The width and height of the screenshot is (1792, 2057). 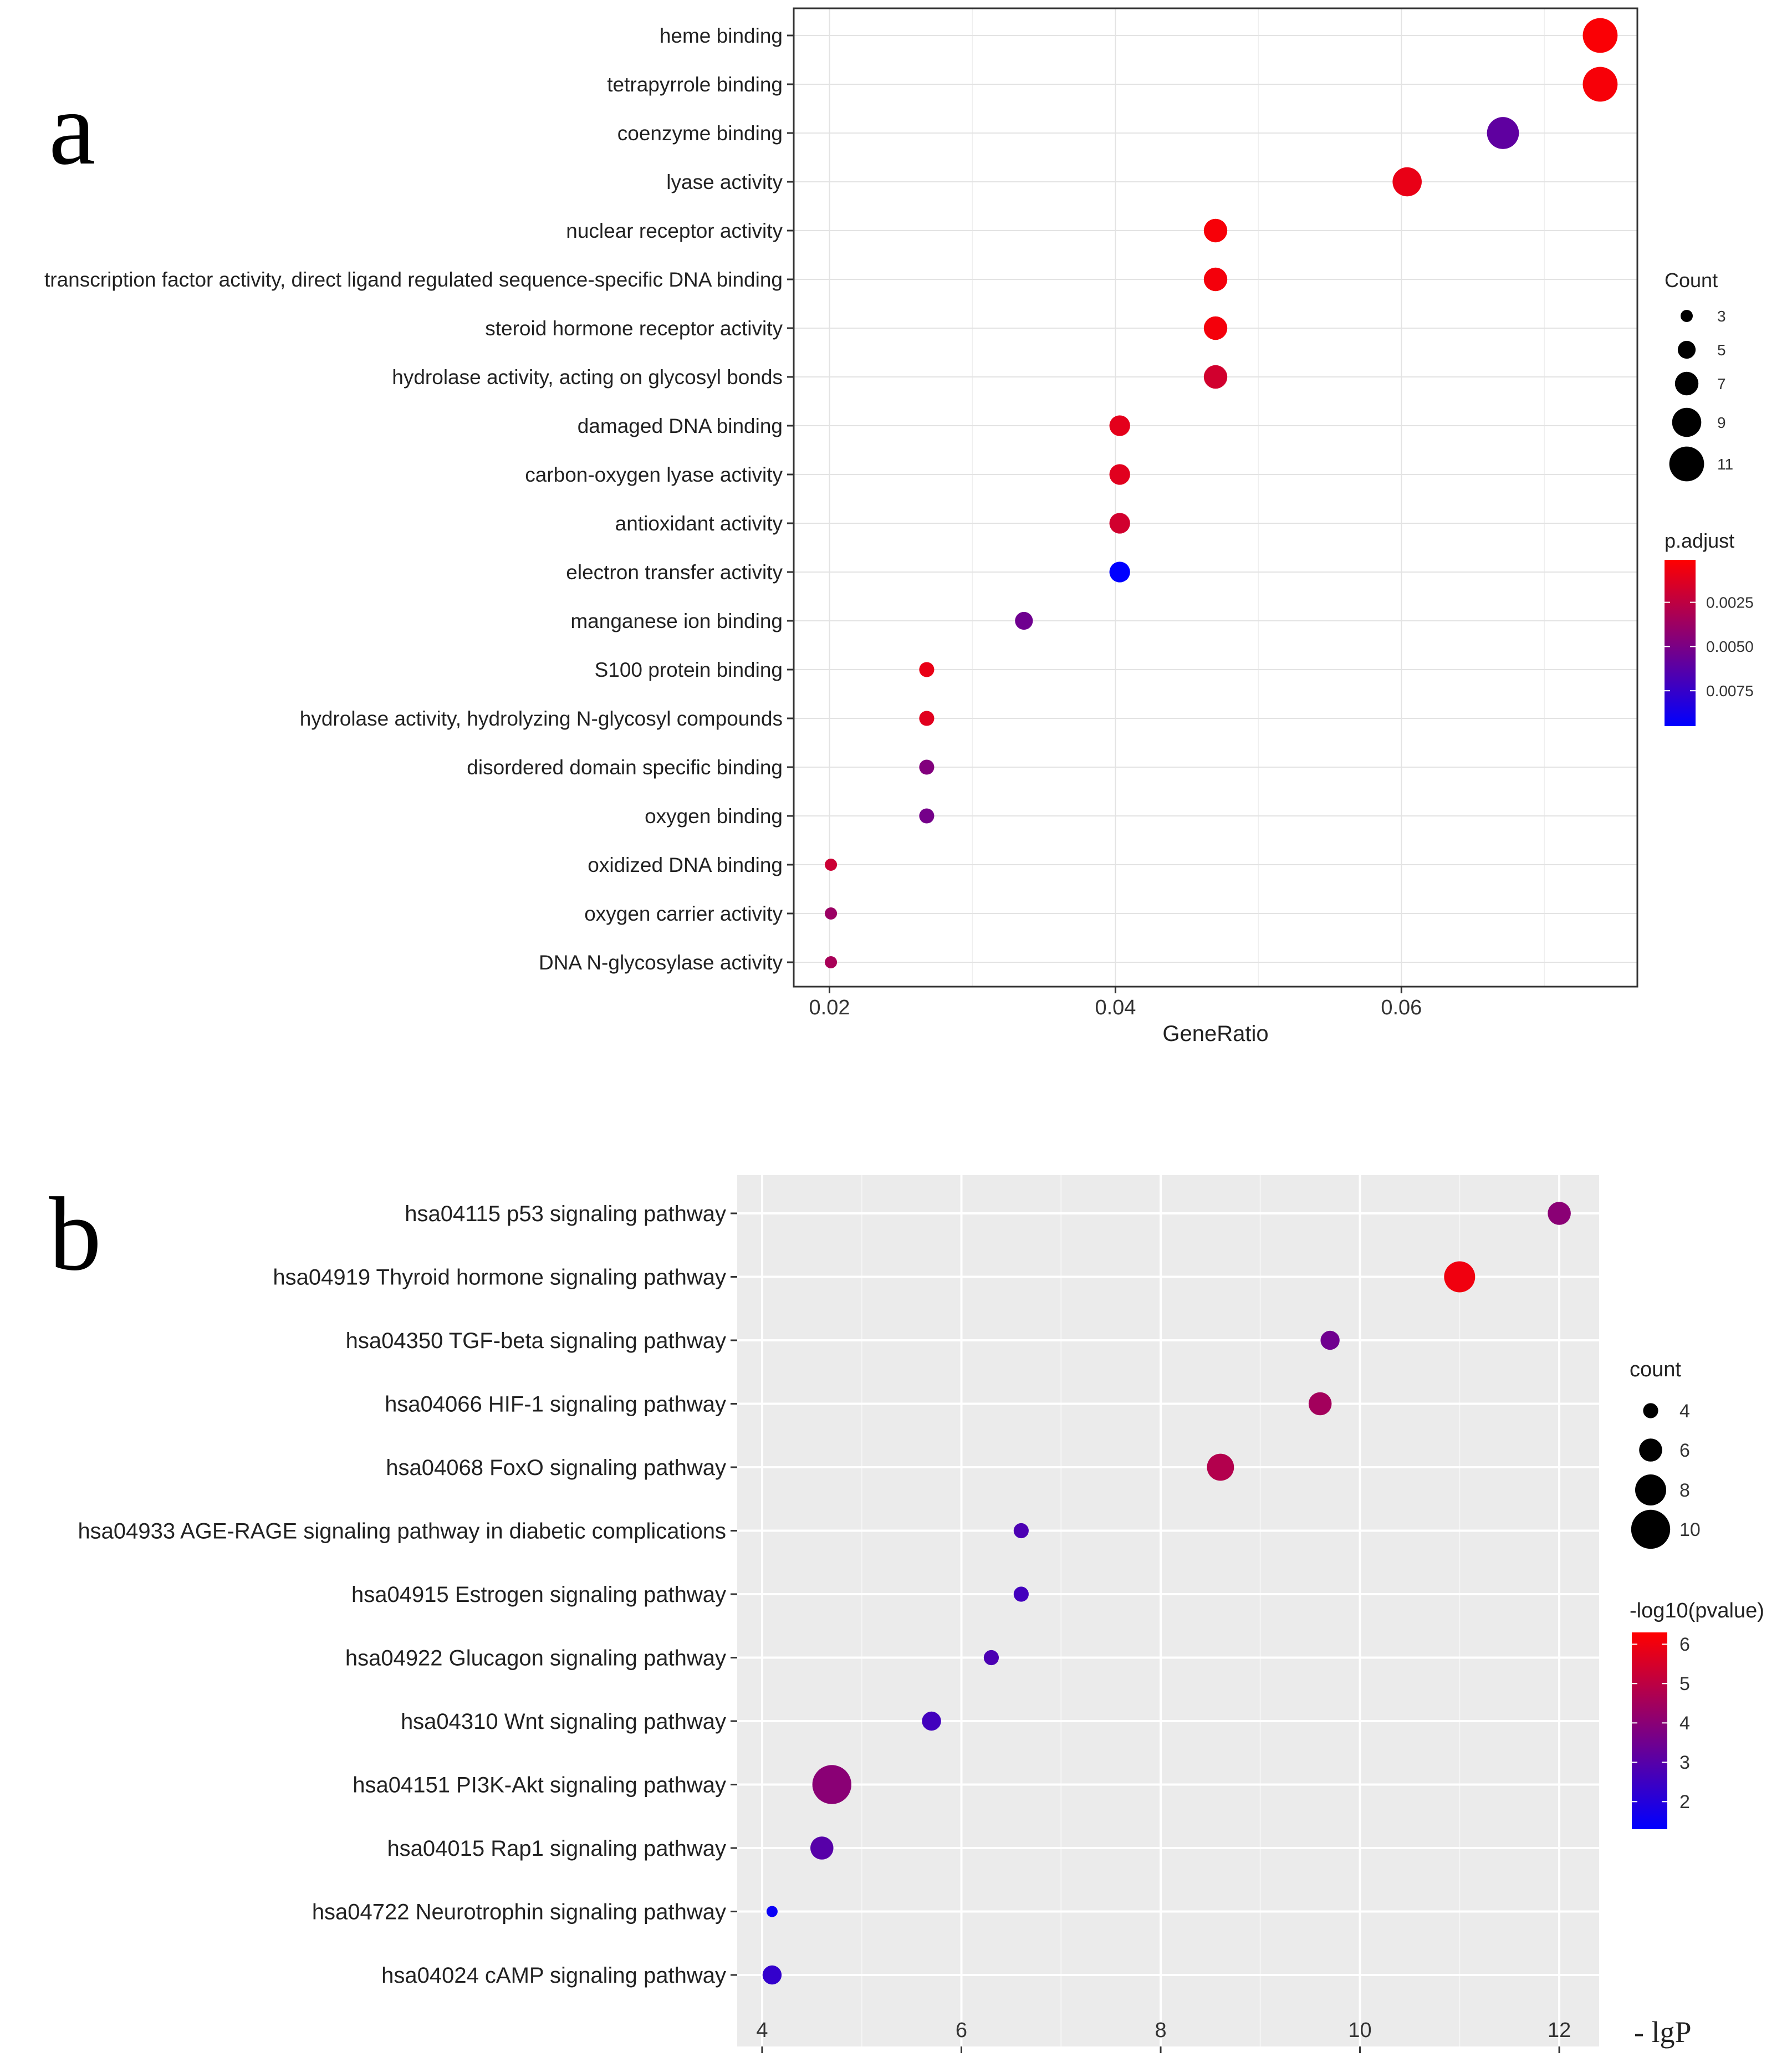 What do you see at coordinates (565, 1214) in the screenshot?
I see `panel-b-category-label: hsa04115 p53 signaling pathway` at bounding box center [565, 1214].